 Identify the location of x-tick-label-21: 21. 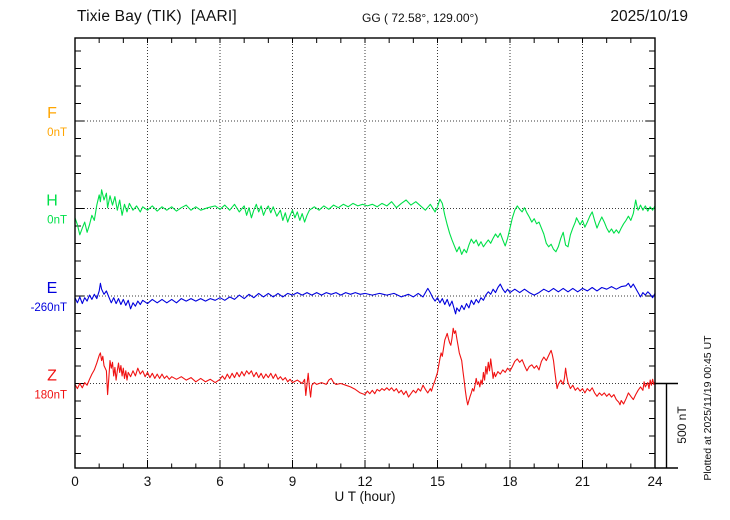
(582, 481).